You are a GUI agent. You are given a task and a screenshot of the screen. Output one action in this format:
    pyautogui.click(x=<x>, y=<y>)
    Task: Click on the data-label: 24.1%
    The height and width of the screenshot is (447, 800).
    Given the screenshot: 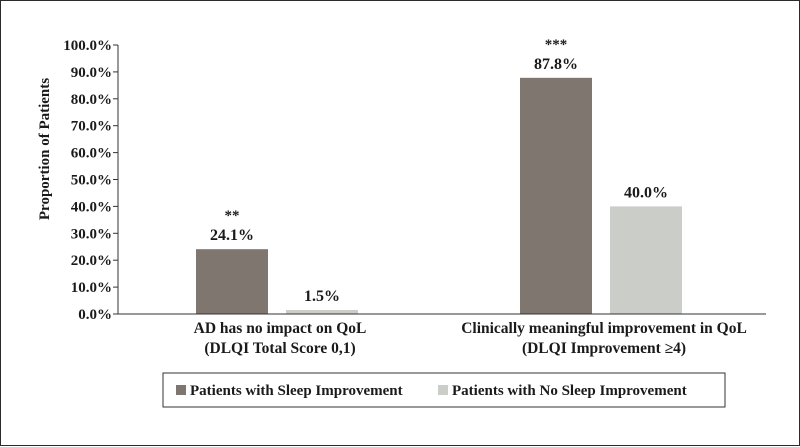 What is the action you would take?
    pyautogui.click(x=232, y=235)
    